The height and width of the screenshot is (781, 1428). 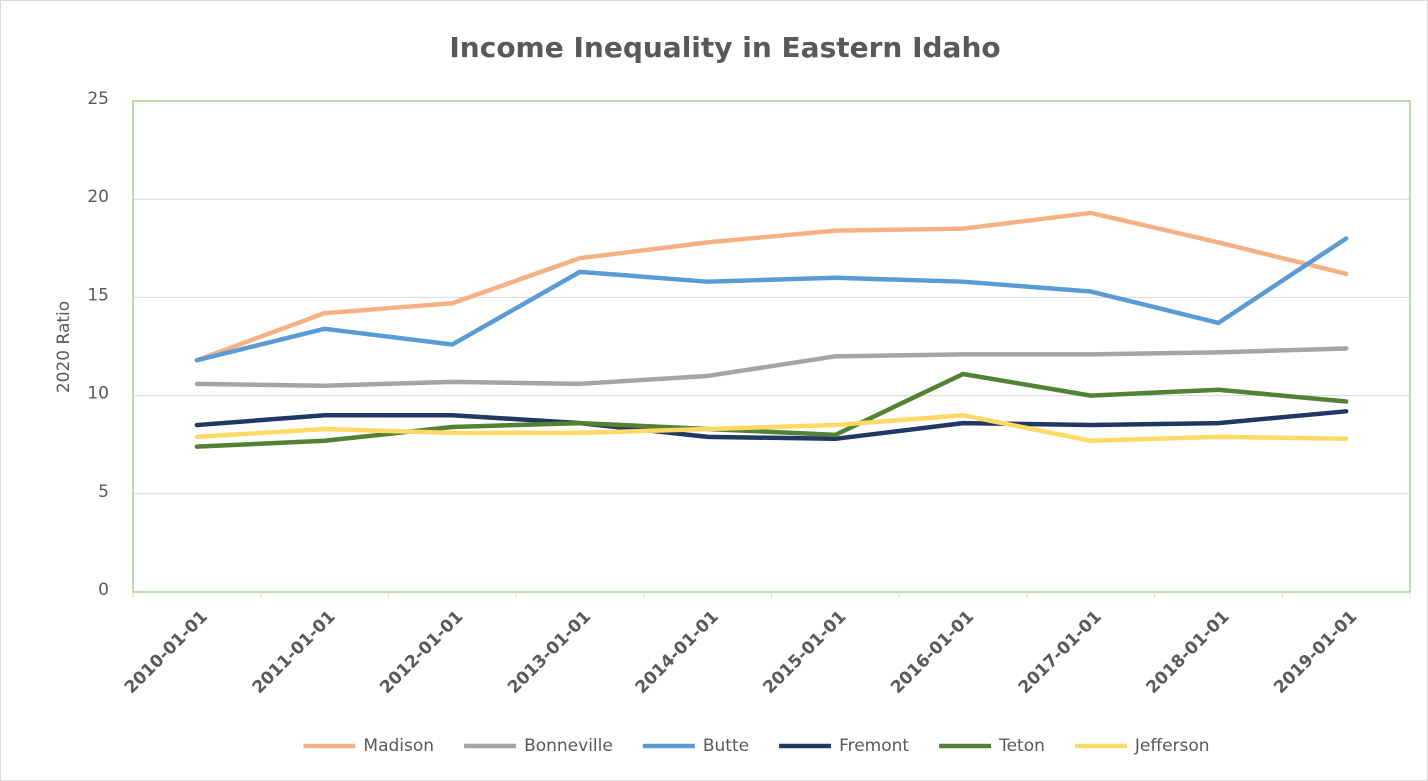 I want to click on legend-label: Butte, so click(x=726, y=746).